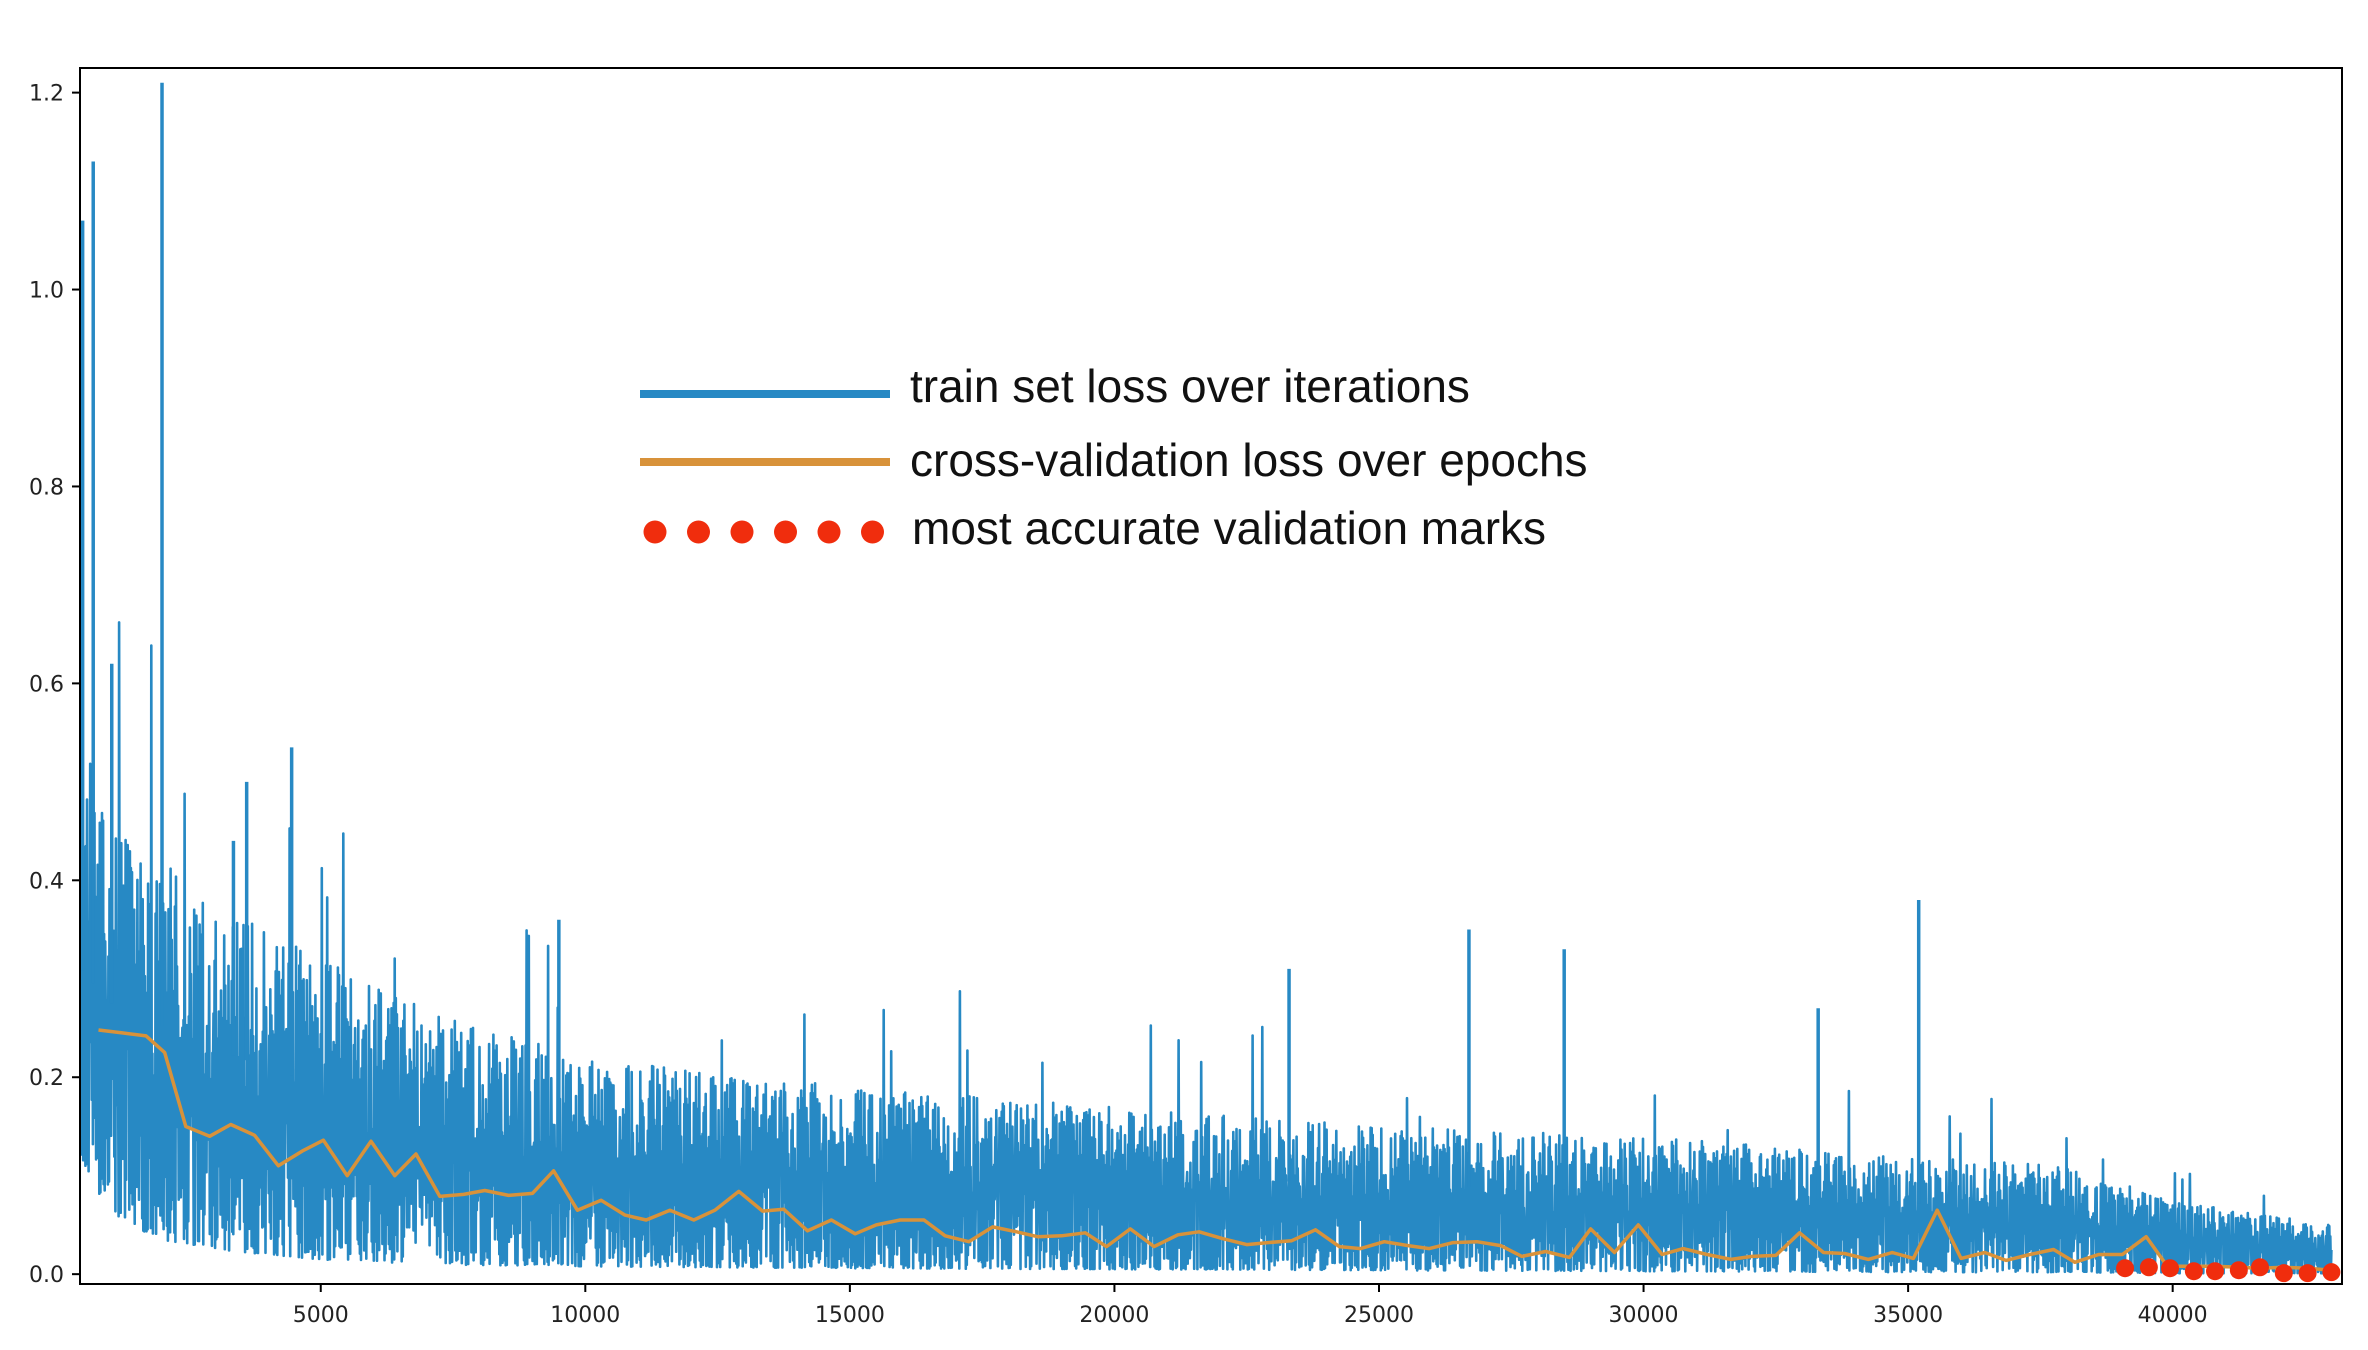 The height and width of the screenshot is (1350, 2368). Describe the element at coordinates (2173, 1315) in the screenshot. I see `x-tick-label: 40000` at that location.